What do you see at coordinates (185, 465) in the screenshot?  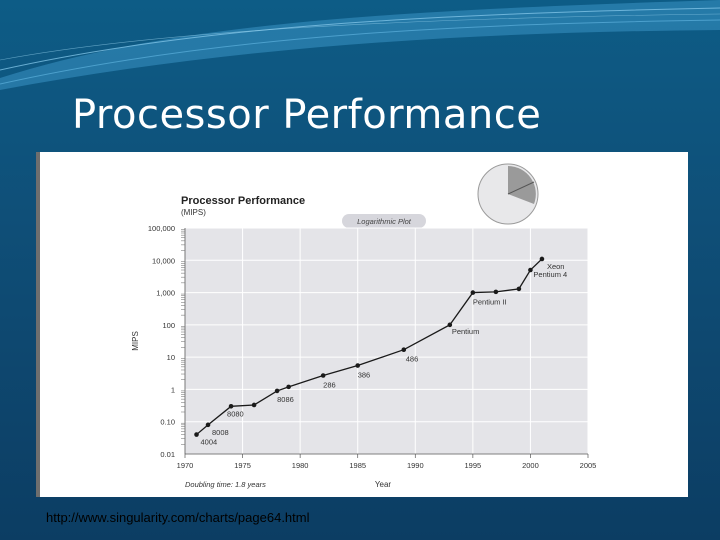 I see `x-tick-label: 1970` at bounding box center [185, 465].